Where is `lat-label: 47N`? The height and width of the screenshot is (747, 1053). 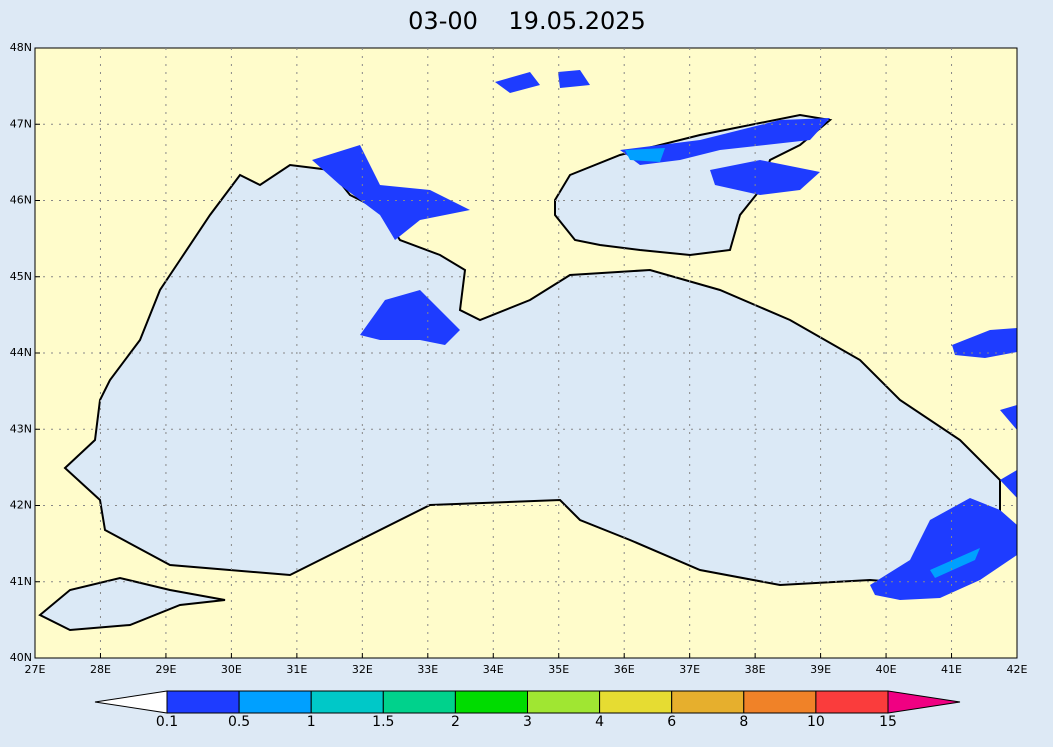
lat-label: 47N is located at coordinates (21, 123).